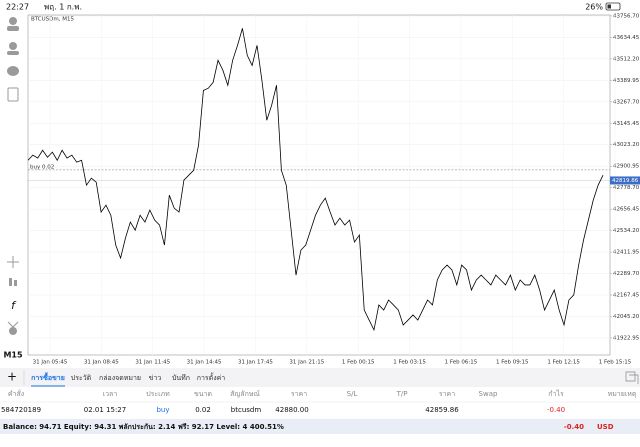  Describe the element at coordinates (320, 377) in the screenshot. I see `tab-bar` at that location.